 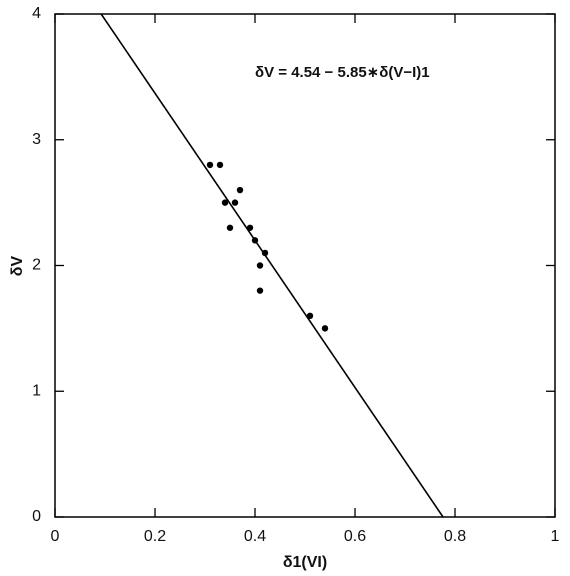 What do you see at coordinates (36, 13) in the screenshot?
I see `y-tick-label: 4` at bounding box center [36, 13].